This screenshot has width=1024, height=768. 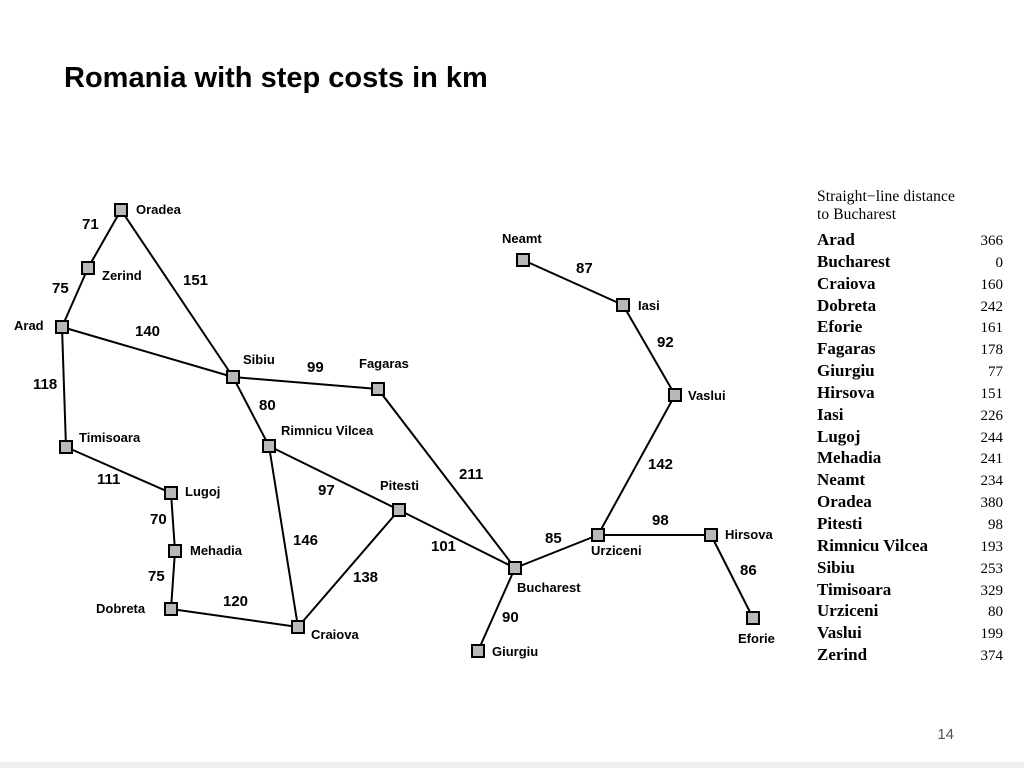 I want to click on table-row-distance: 244, so click(x=992, y=437).